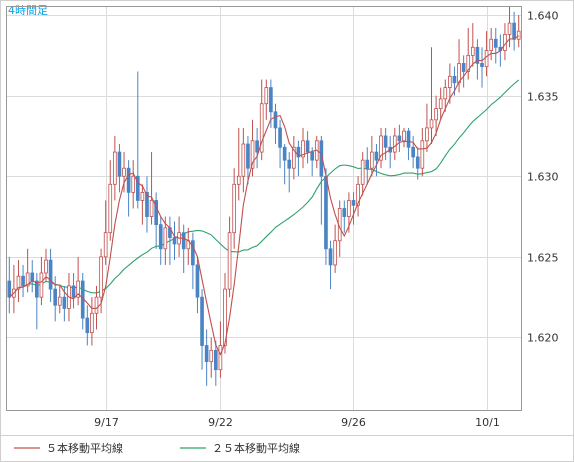  I want to click on y-tick-label: 1.625, so click(543, 258).